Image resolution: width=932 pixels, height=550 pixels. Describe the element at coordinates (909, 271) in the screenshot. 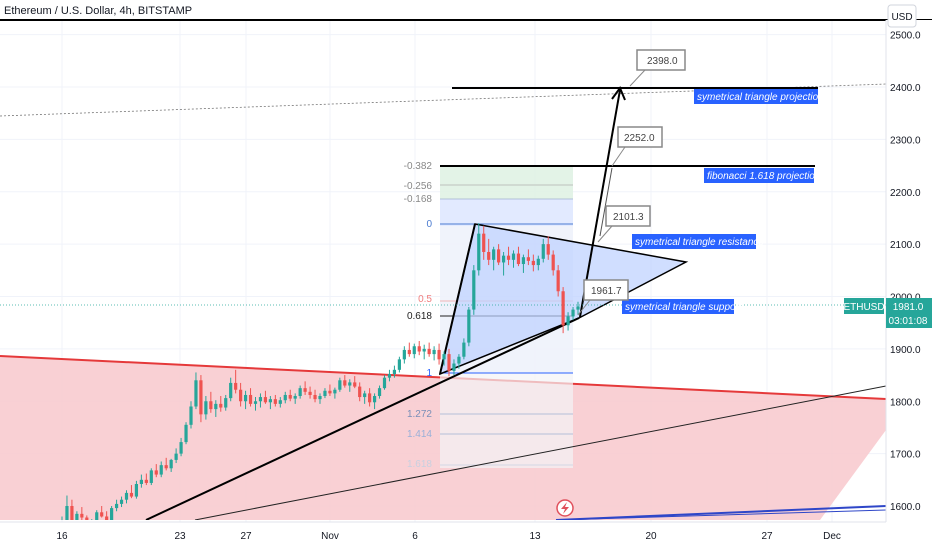

I see `price-scale` at that location.